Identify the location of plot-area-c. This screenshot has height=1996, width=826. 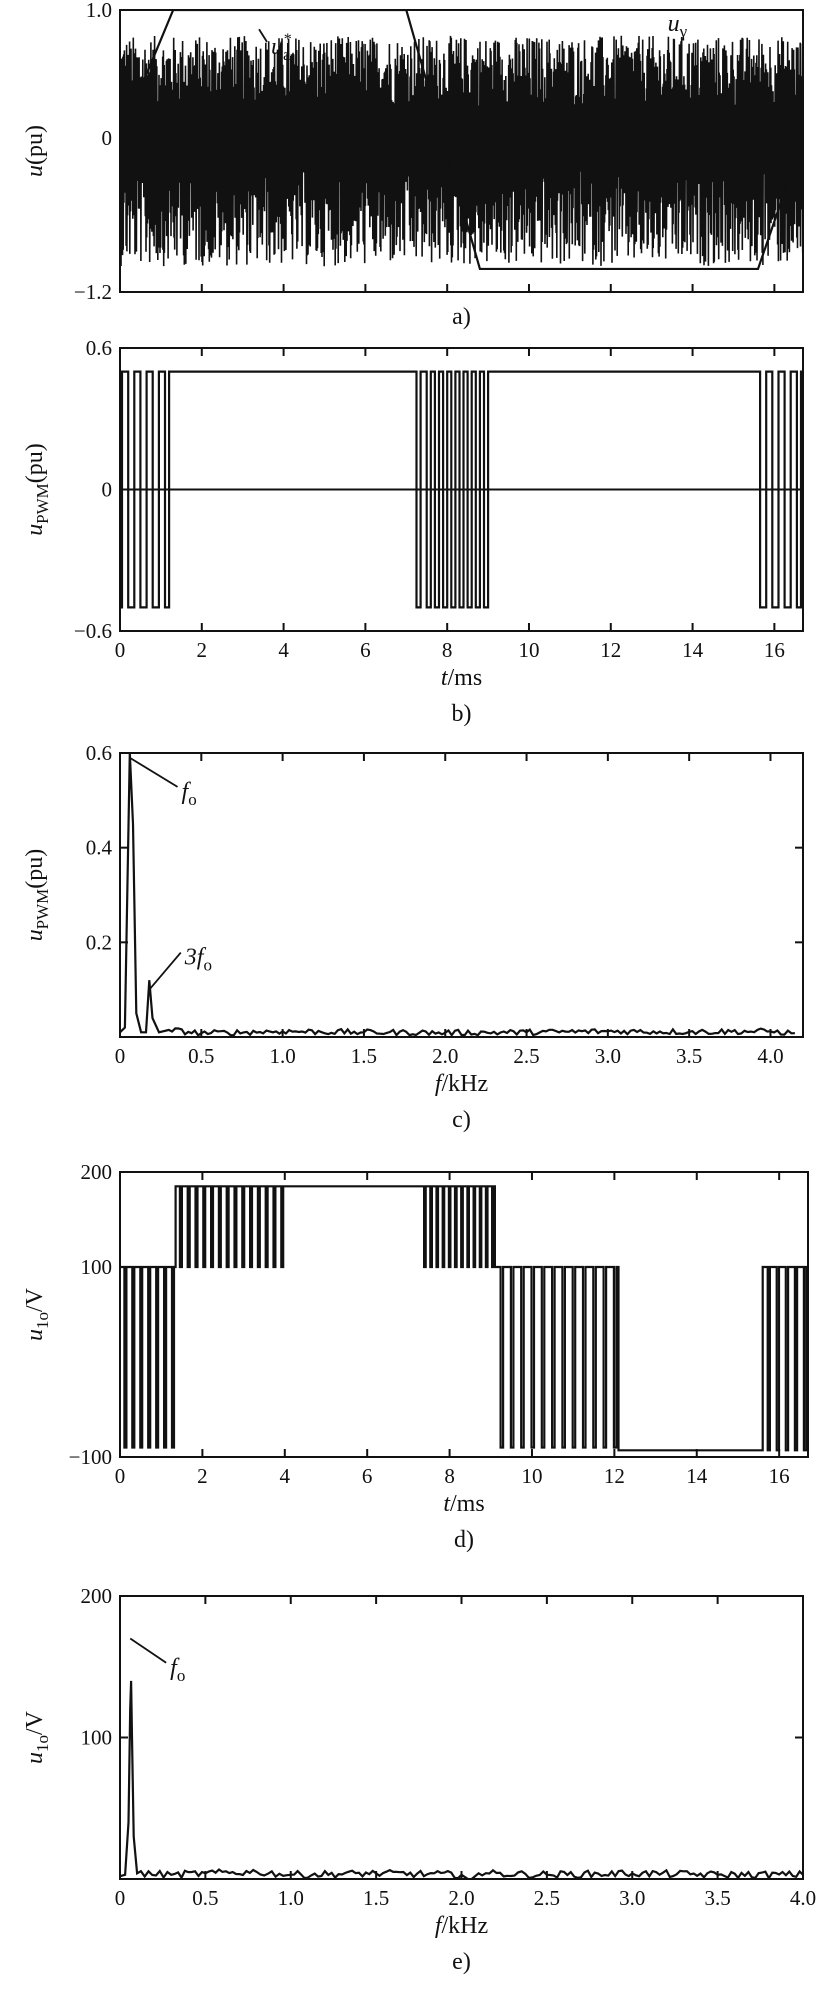
(457, 895).